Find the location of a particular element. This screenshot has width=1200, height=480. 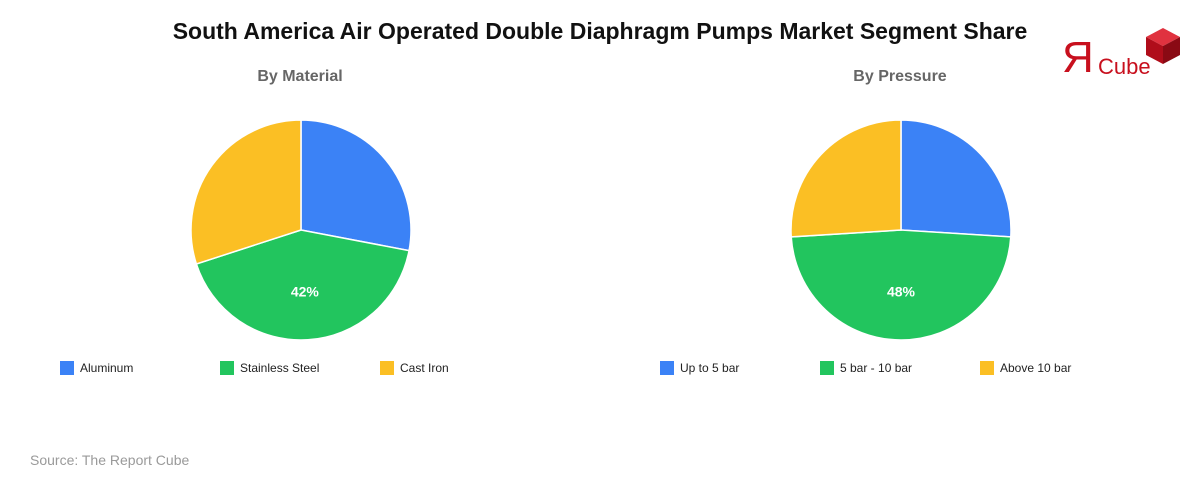

legend-pressure: Up to 5 bar 5 bar - 10 bar Above 10 bar is located at coordinates (920, 370).